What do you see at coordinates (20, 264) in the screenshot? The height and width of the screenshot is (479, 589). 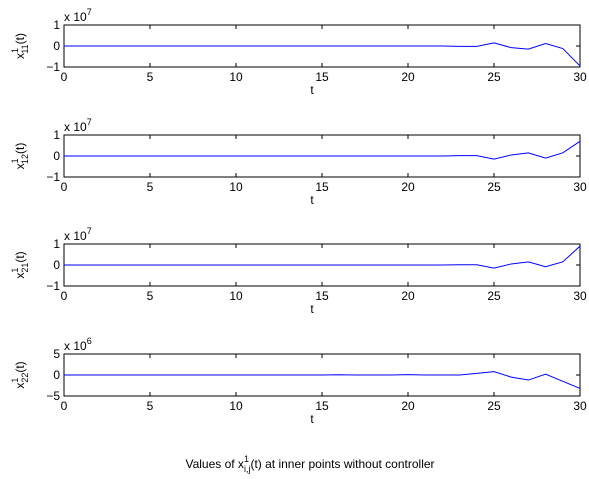 I see `y-axis-label: x121(t)` at bounding box center [20, 264].